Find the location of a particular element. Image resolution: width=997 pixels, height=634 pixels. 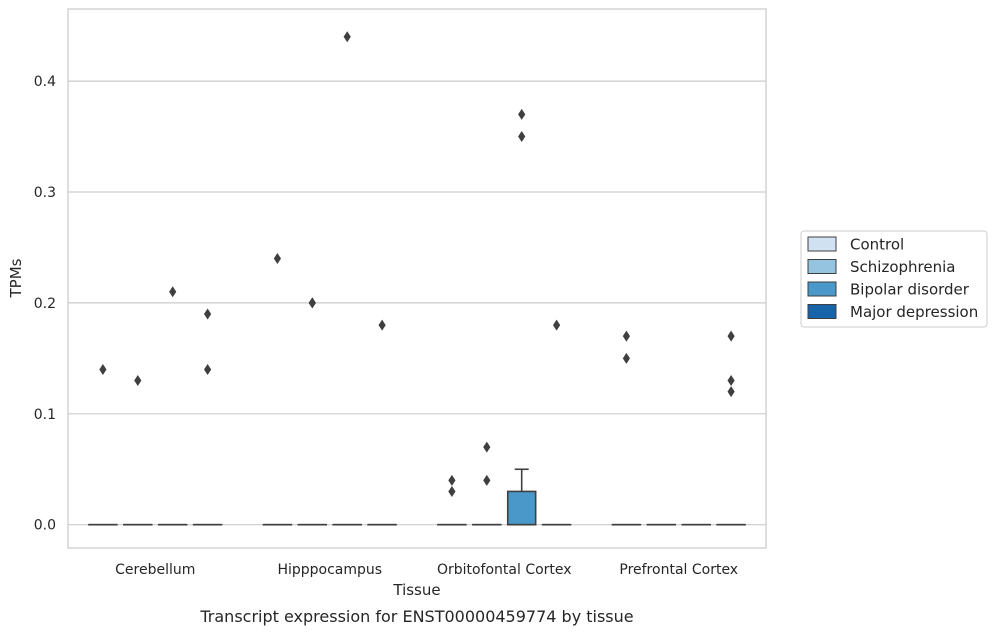

box-layer is located at coordinates (417, 497).